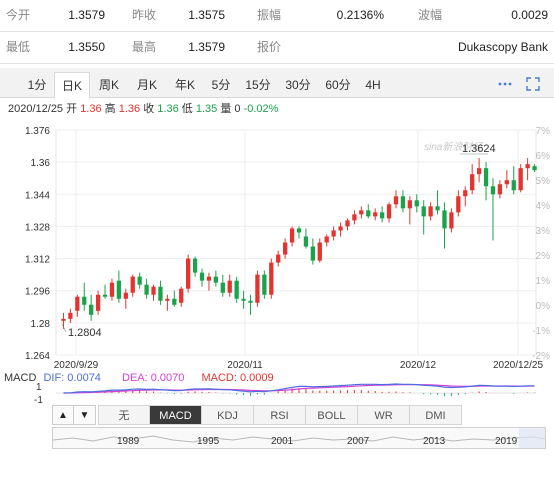 The width and height of the screenshot is (554, 486). What do you see at coordinates (20, 378) in the screenshot?
I see `macd-title: MACD` at bounding box center [20, 378].